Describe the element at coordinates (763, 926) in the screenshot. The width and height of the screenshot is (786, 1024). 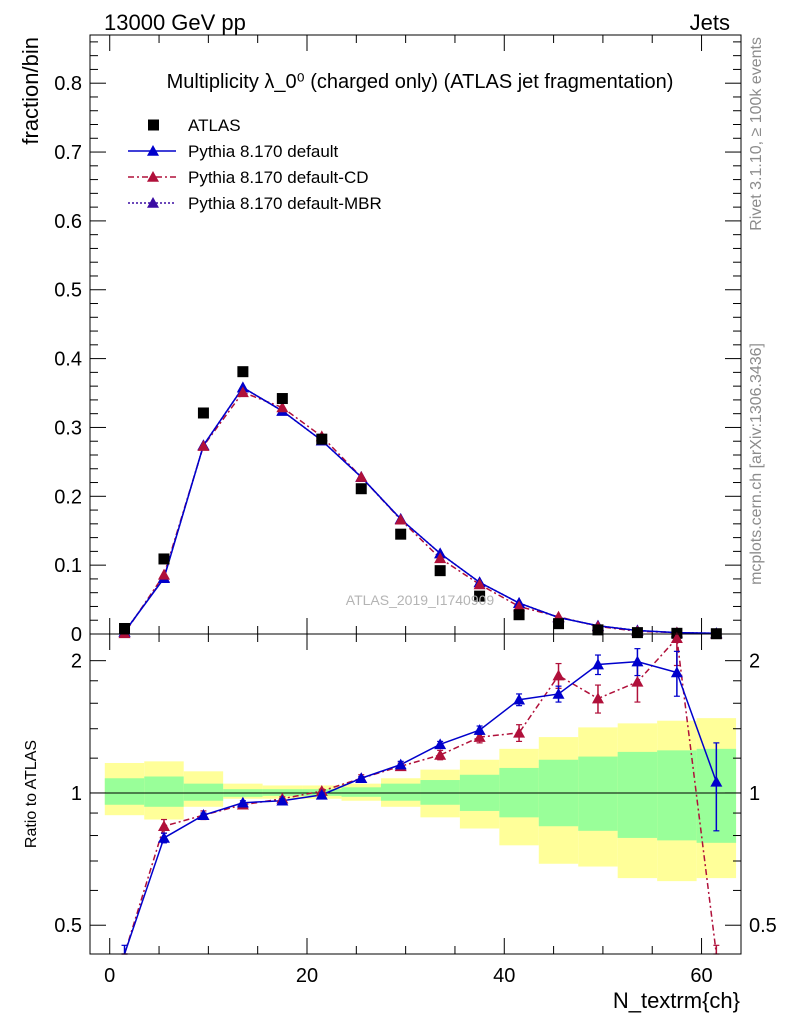
I see `ratio-ytick-label-right: 0.5` at that location.